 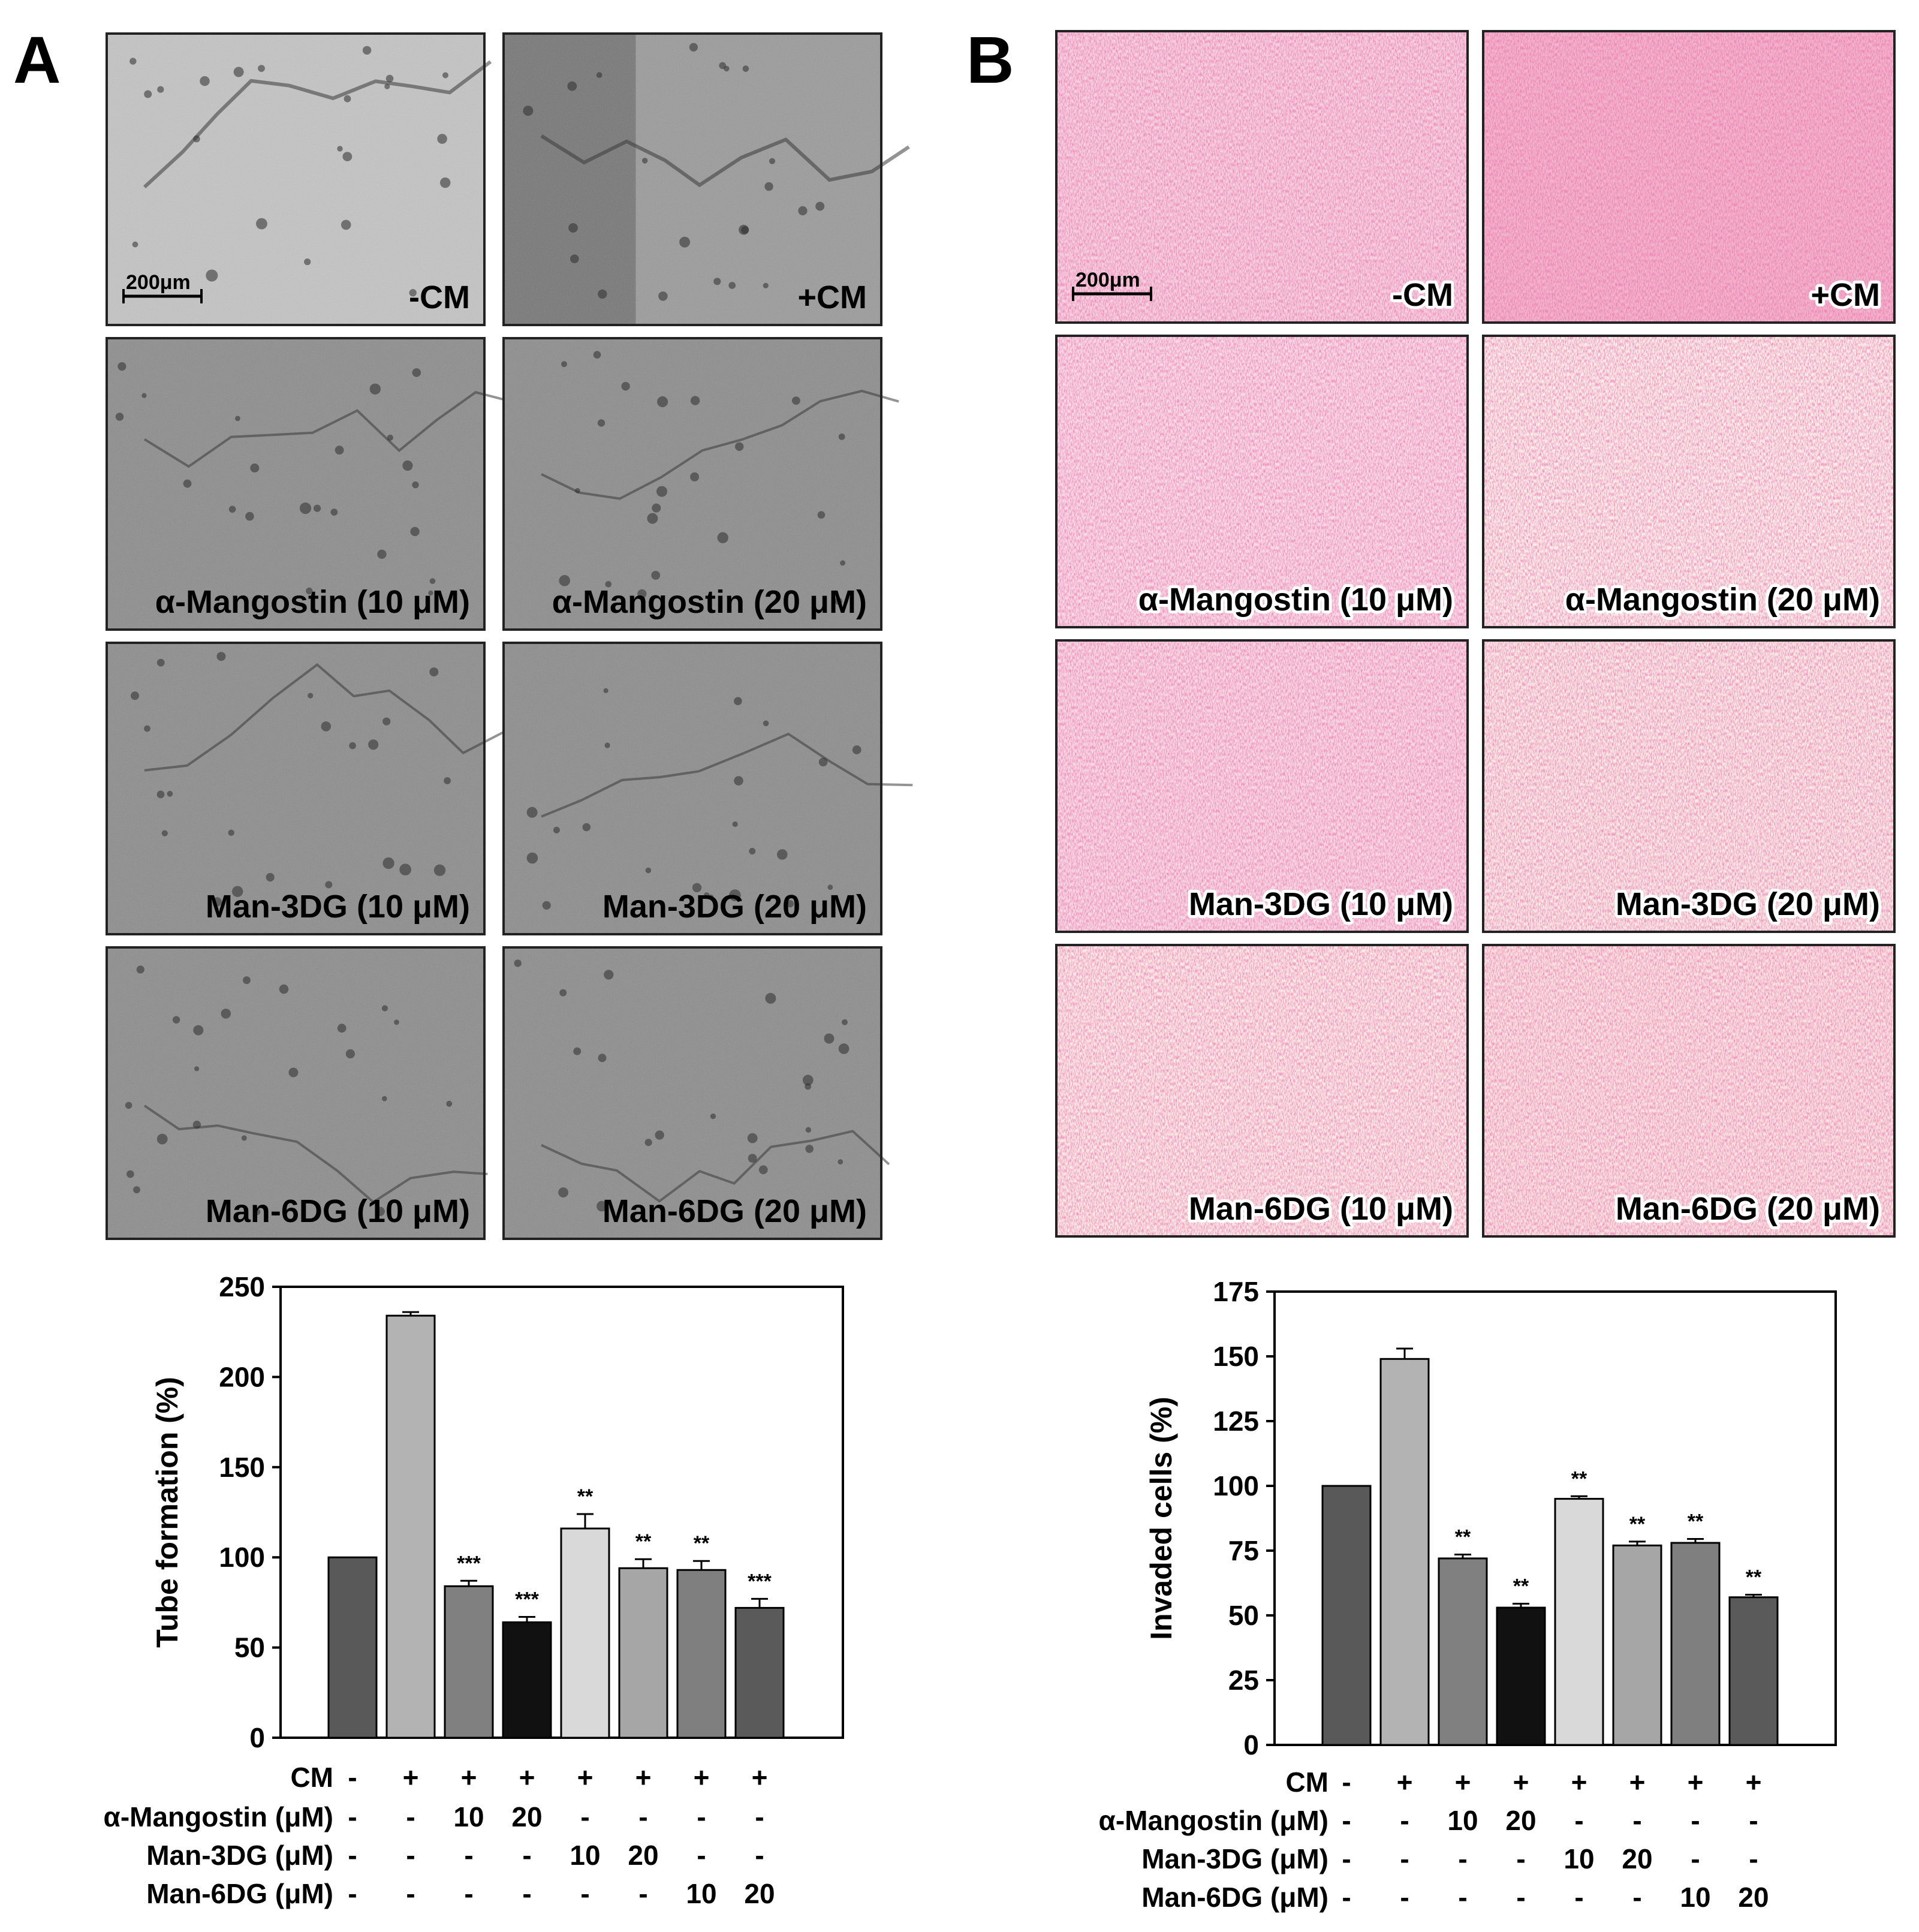 What do you see at coordinates (158, 283) in the screenshot?
I see `scale-bar-label: 200μm` at bounding box center [158, 283].